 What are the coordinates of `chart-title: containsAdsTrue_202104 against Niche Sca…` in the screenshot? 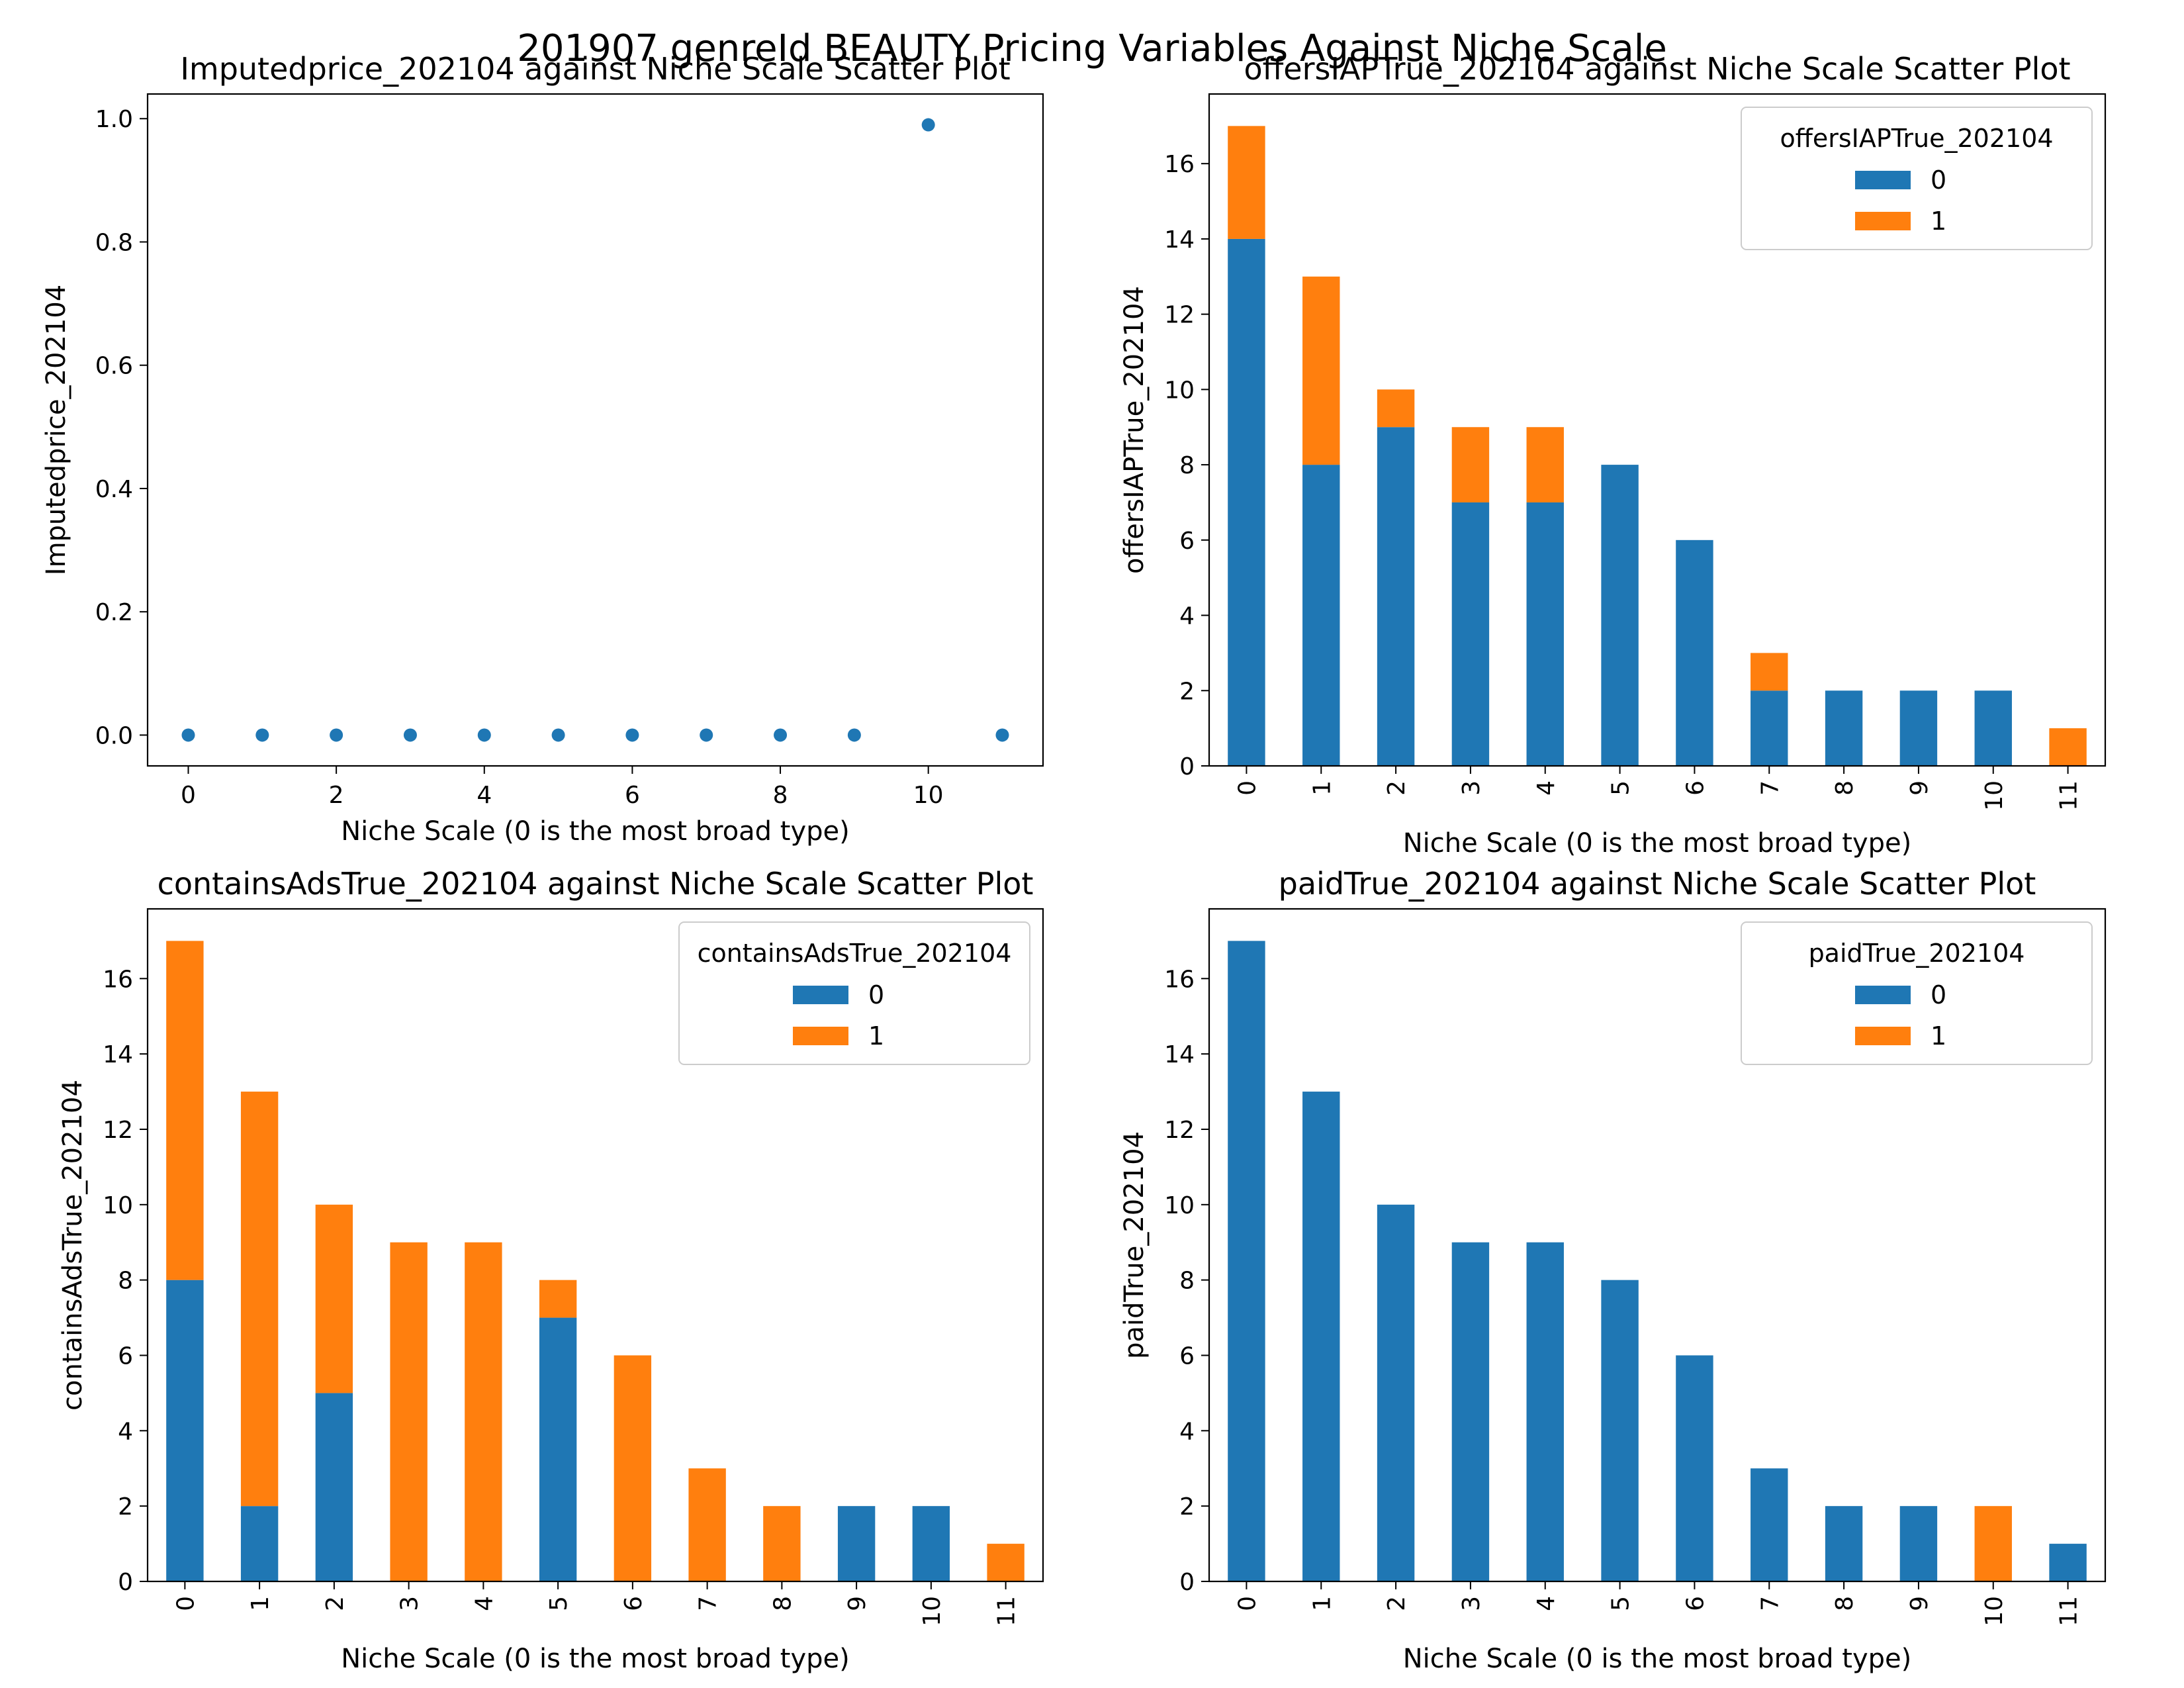 It's located at (596, 884).